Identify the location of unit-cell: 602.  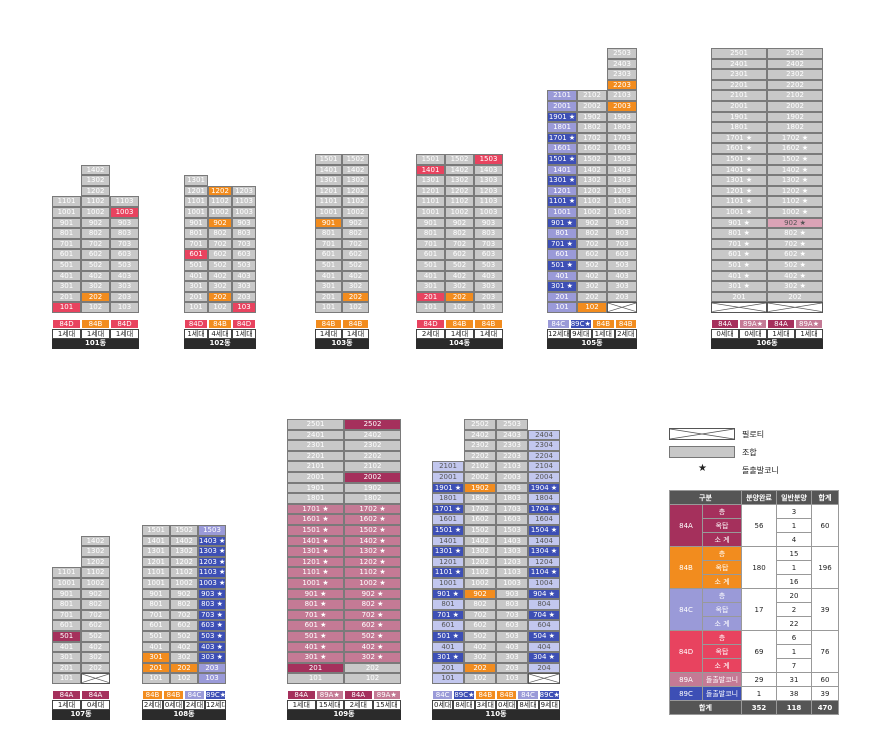
(220, 254).